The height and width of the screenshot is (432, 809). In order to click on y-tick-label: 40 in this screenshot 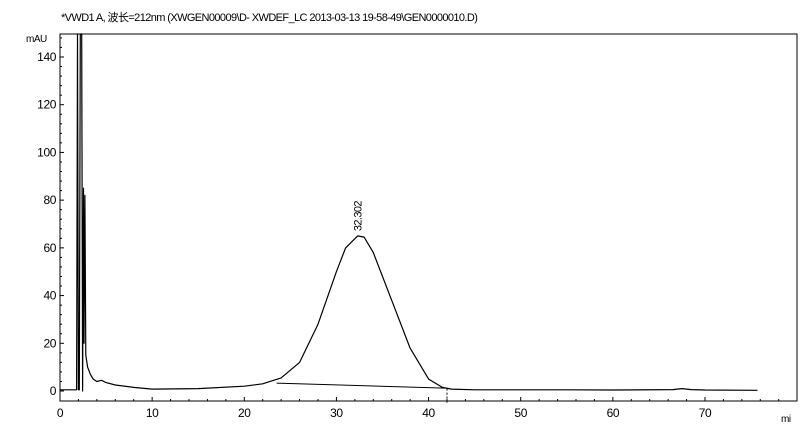, I will do `click(49, 296)`.